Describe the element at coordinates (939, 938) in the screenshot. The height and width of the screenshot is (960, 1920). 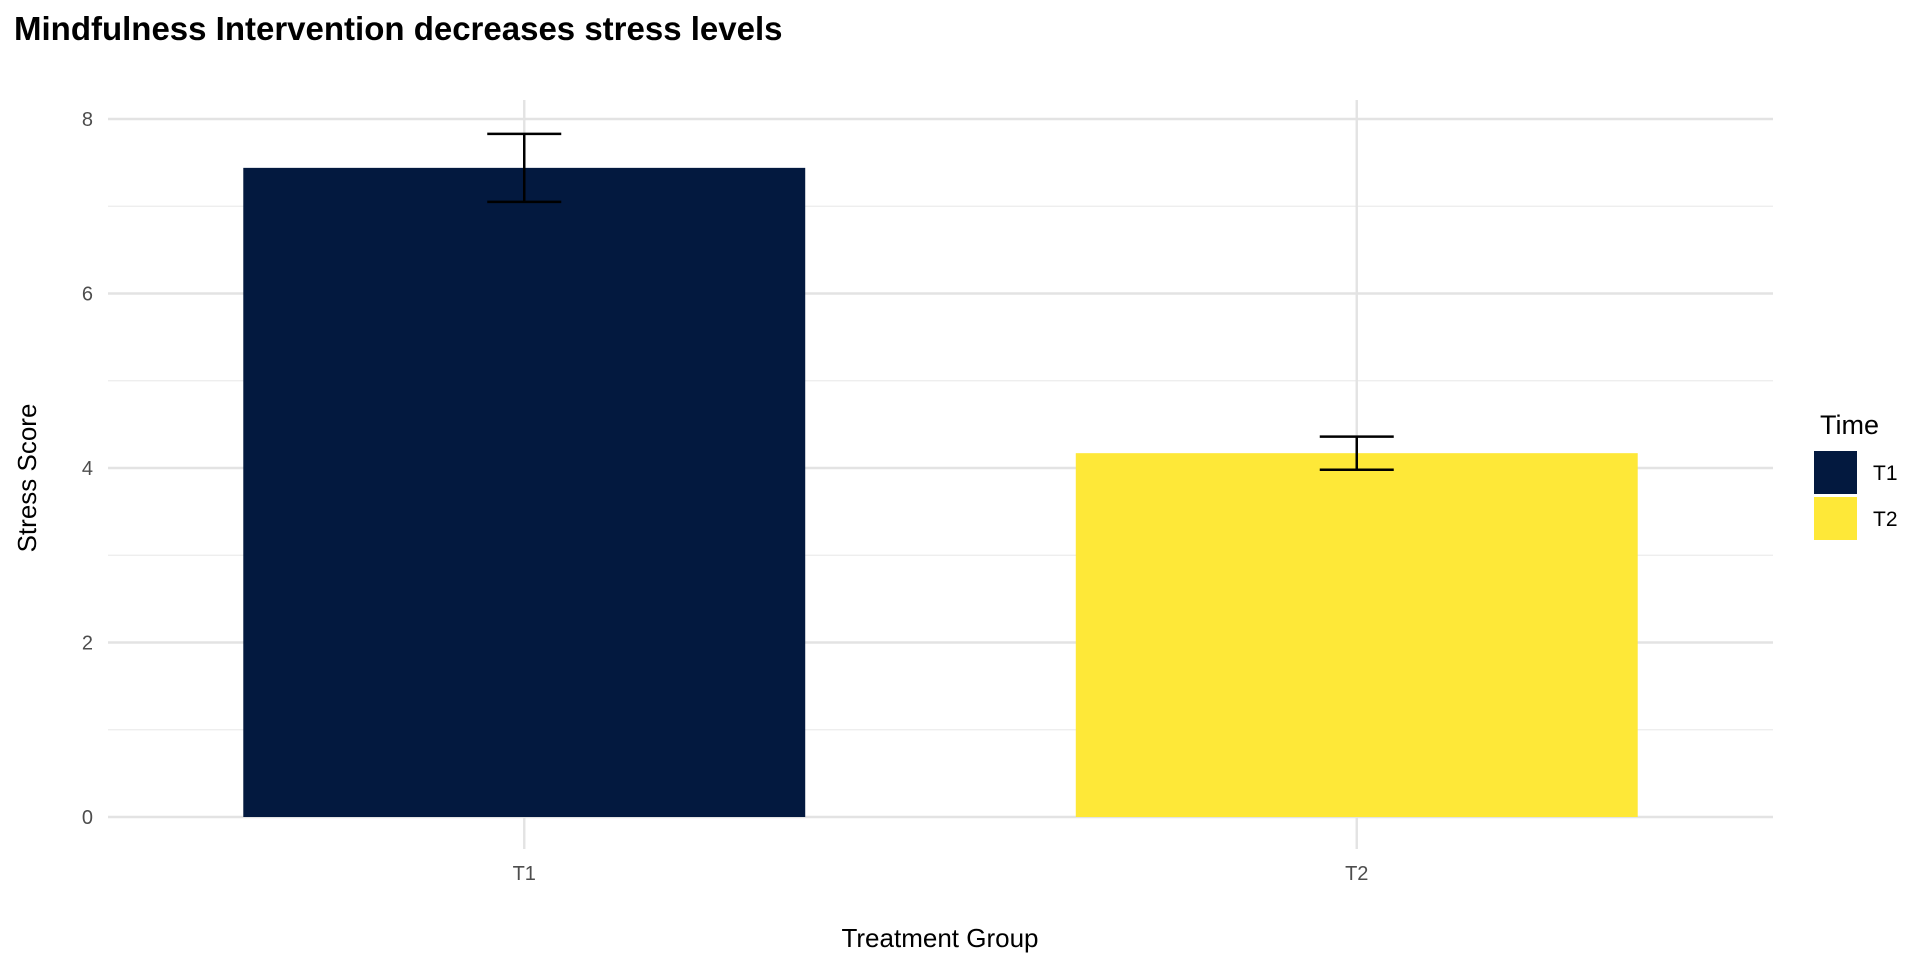
I see `x-axis-title: Treatment Group` at that location.